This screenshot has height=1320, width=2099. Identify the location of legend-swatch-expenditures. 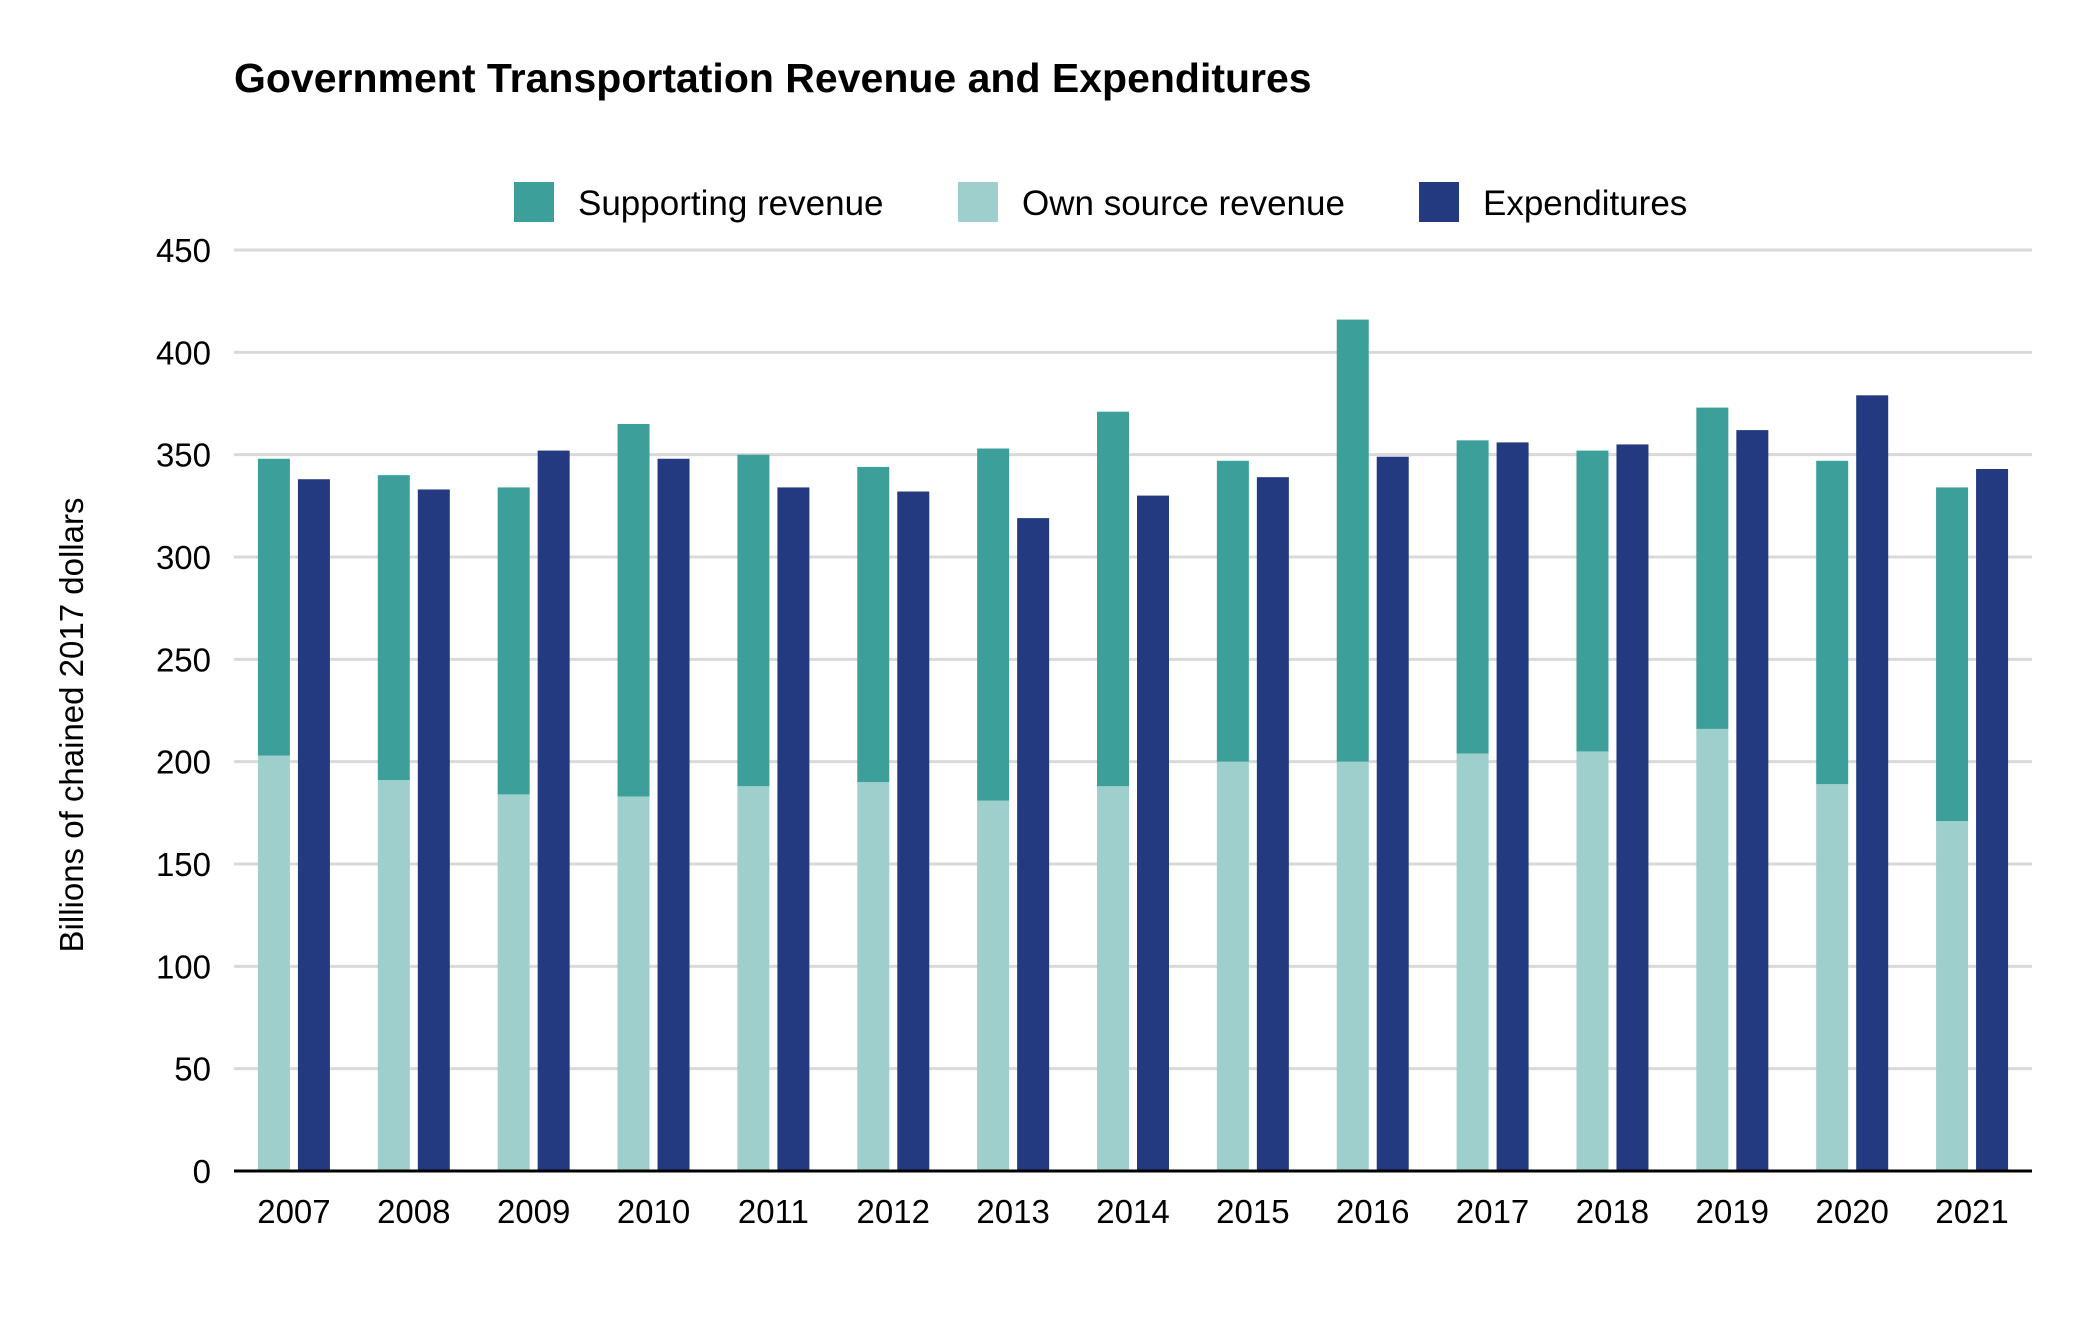
(1439, 202).